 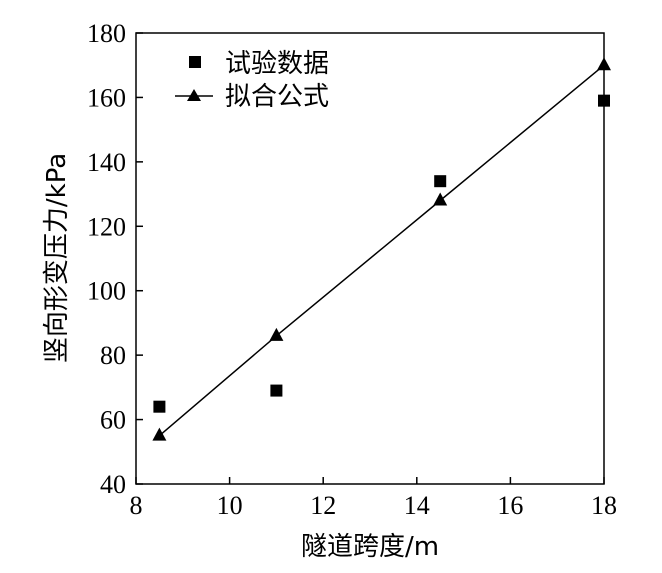 I want to click on x-tick-label: 16, so click(x=510, y=505).